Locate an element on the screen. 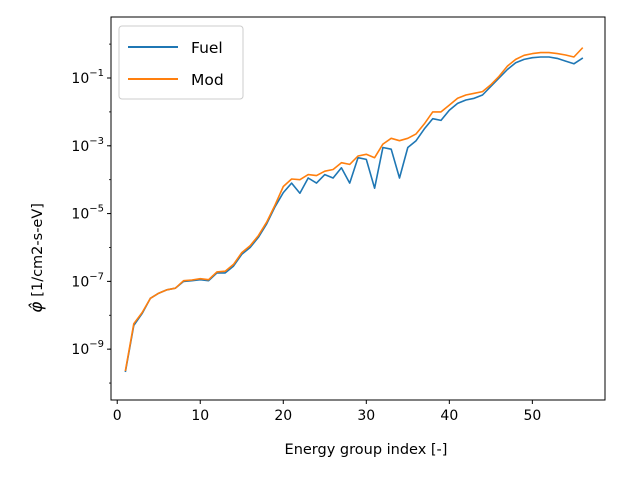 This screenshot has height=485, width=640. y-axis-label: φ̂ [1/cm2-s-eV] is located at coordinates (37, 258).